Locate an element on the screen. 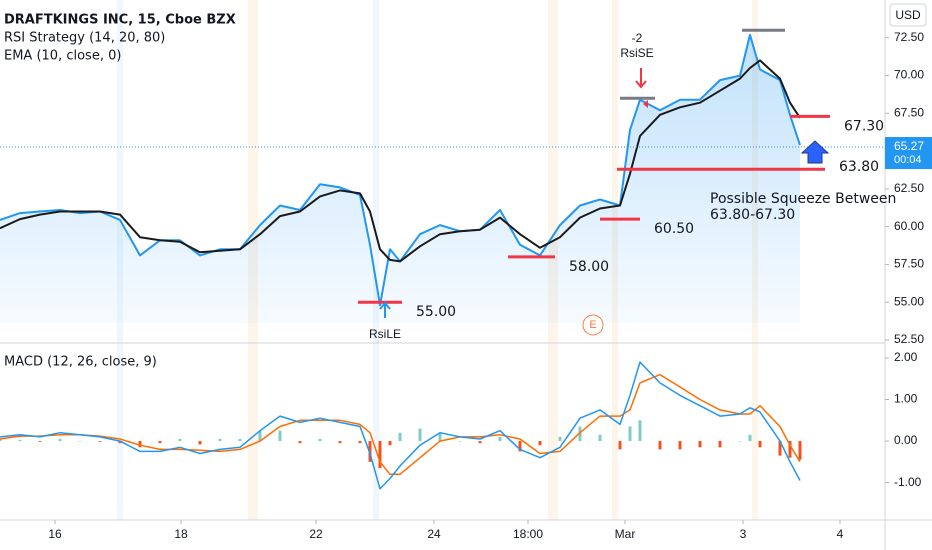 The height and width of the screenshot is (550, 932). level-label: 63.80 is located at coordinates (859, 167).